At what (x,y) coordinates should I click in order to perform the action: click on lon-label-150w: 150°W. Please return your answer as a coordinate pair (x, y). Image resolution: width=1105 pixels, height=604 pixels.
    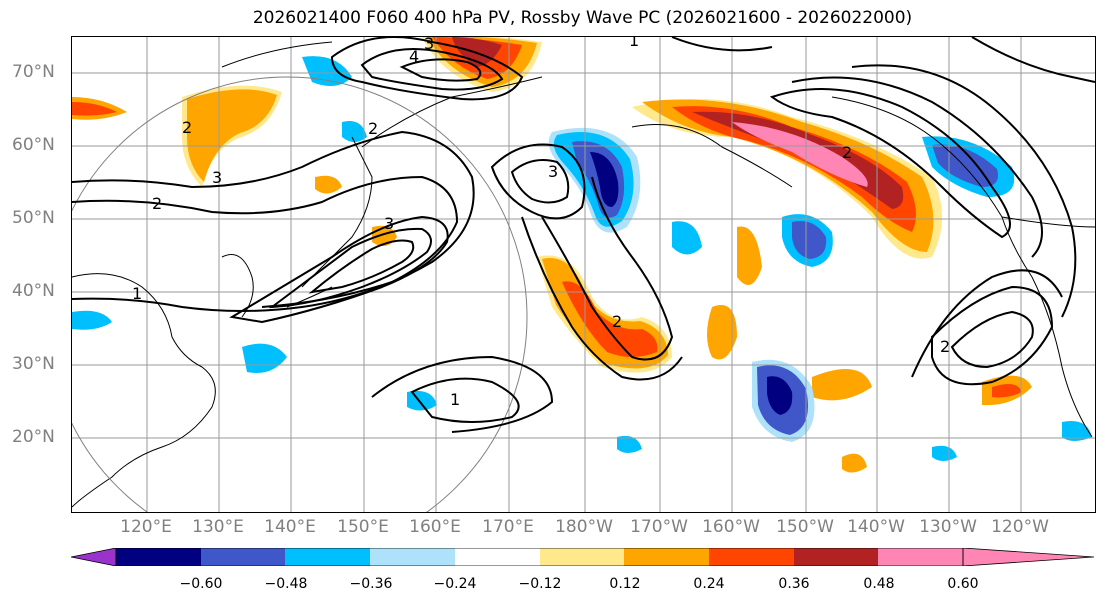
    Looking at the image, I should click on (805, 527).